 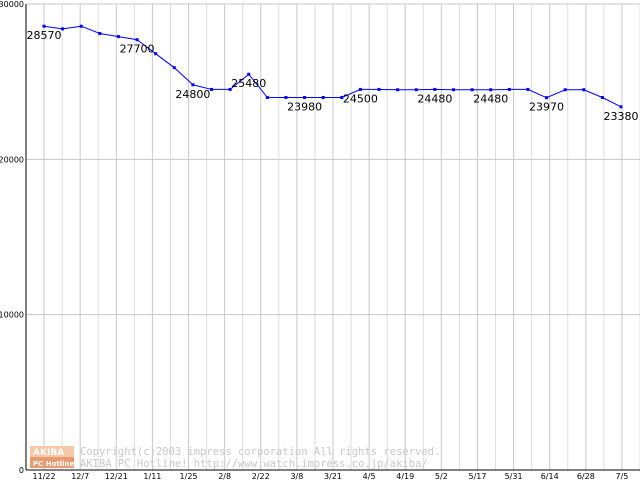 I want to click on x-tick-label: 6/28, so click(x=586, y=476).